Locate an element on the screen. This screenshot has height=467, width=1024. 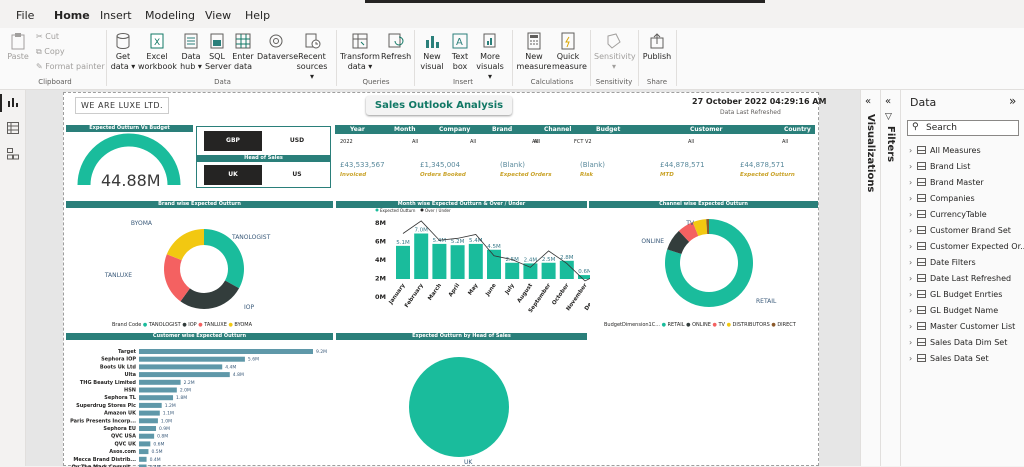
filter-budget-value: FCT V2 is located at coordinates (583, 142).